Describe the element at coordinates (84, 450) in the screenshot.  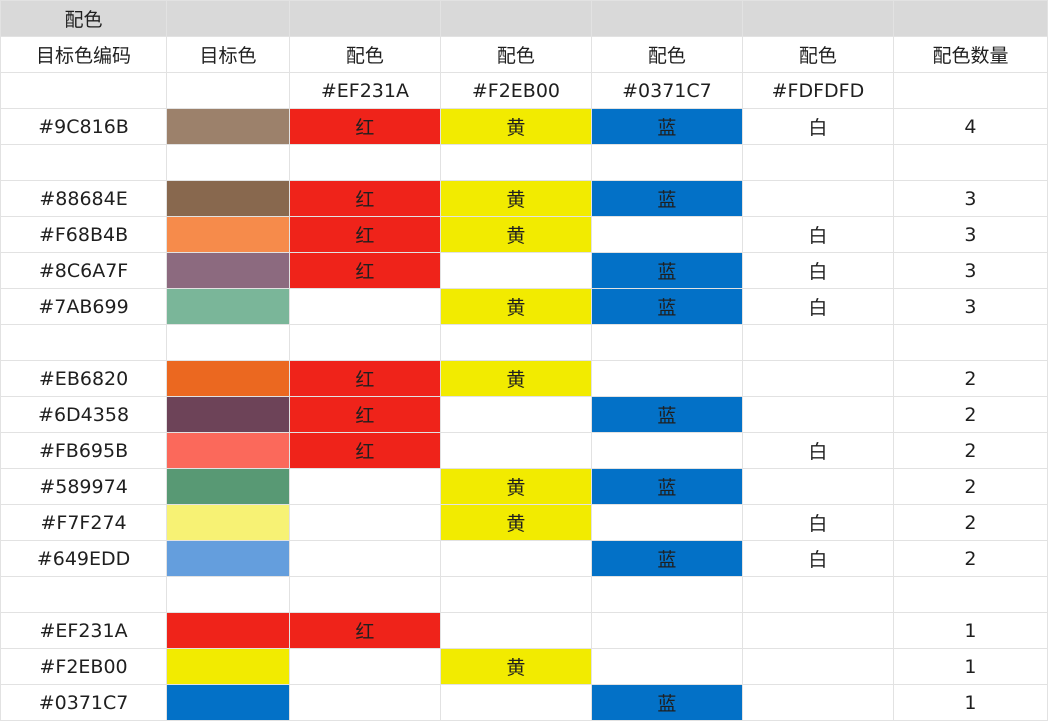
I see `target-code-cell: #FB695B` at that location.